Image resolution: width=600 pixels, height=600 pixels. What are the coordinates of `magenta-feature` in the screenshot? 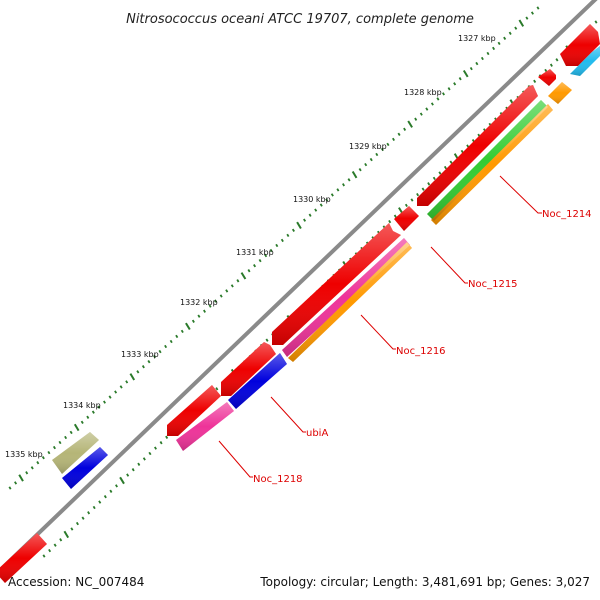 It's located at (346, 297).